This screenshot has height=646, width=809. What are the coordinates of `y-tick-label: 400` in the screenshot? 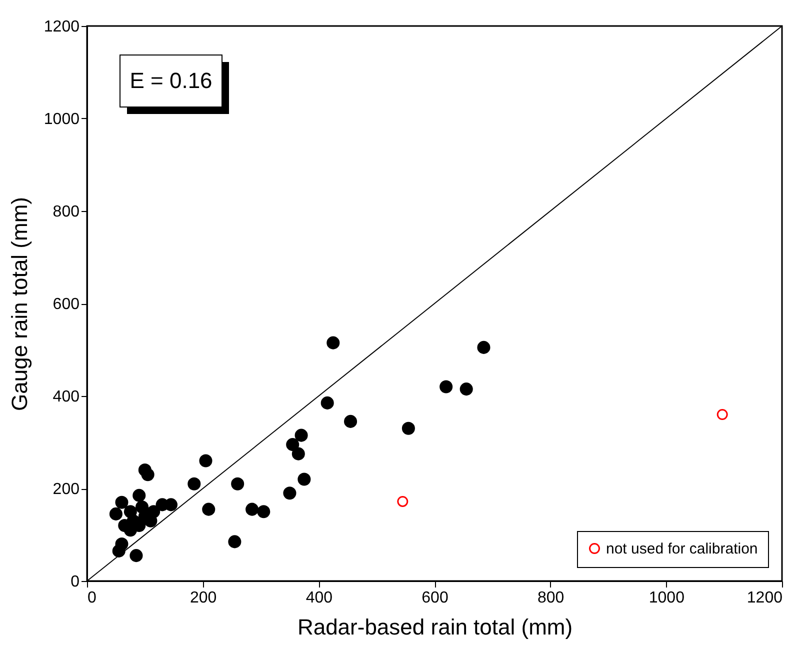 It's located at (66, 397).